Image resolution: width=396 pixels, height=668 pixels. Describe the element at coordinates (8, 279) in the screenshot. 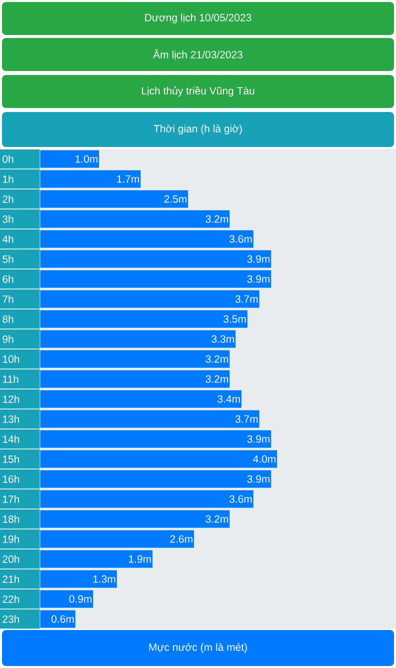

I see `y-tick-label: 6h` at that location.